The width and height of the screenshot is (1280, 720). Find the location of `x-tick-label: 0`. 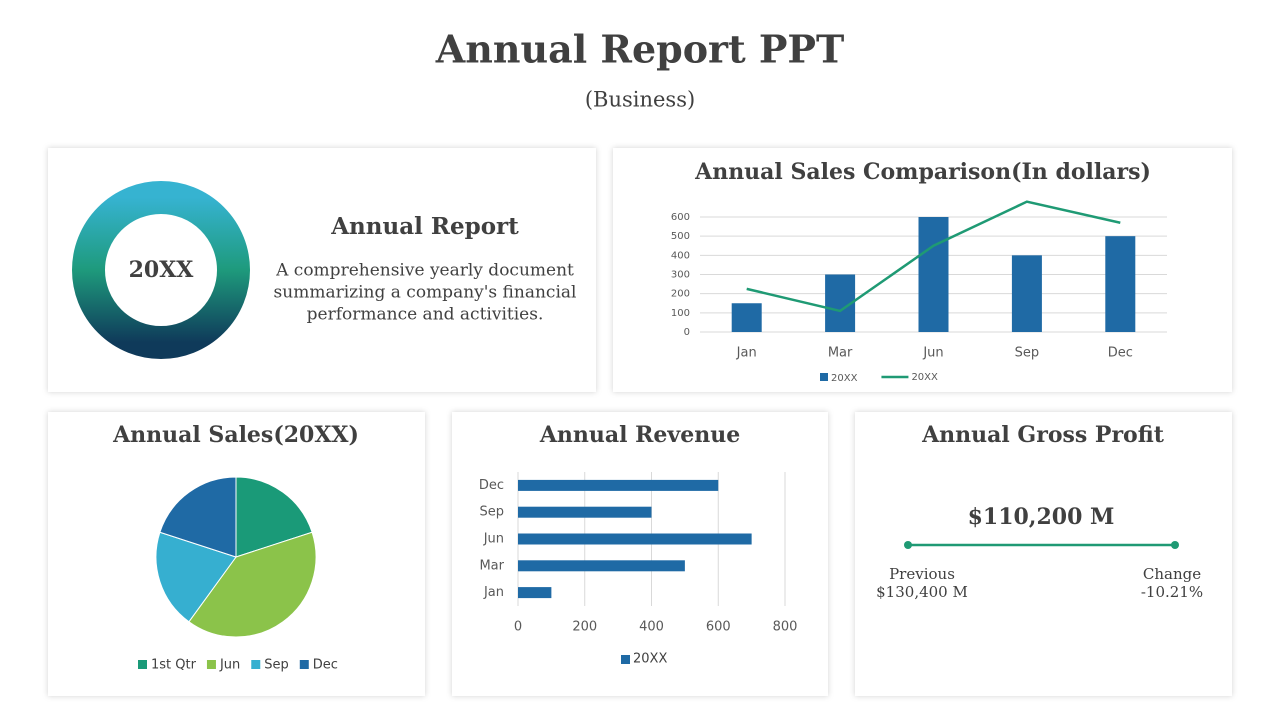

x-tick-label: 0 is located at coordinates (518, 627).